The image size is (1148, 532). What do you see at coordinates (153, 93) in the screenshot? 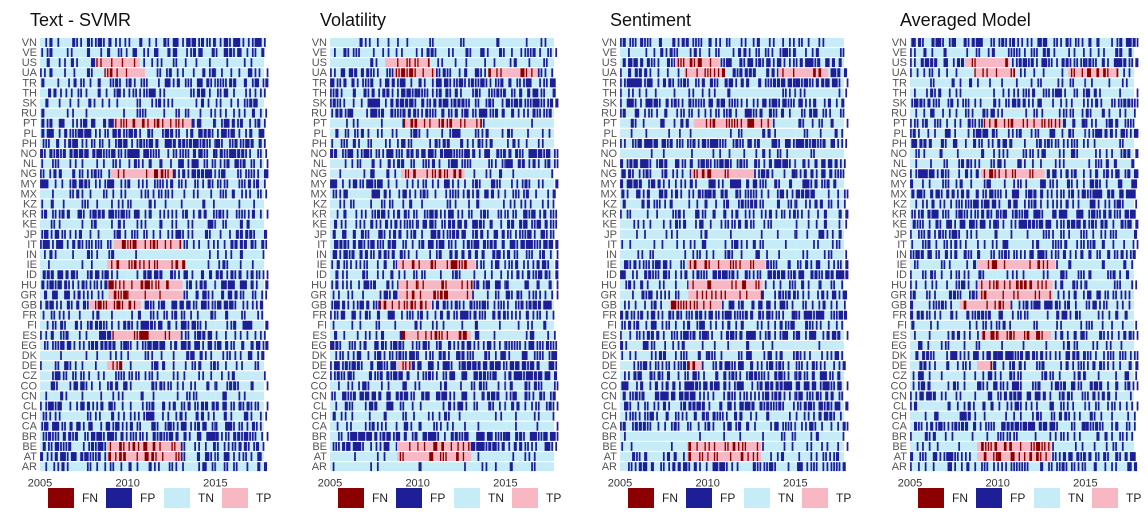
I see `heatmap-row-th` at bounding box center [153, 93].